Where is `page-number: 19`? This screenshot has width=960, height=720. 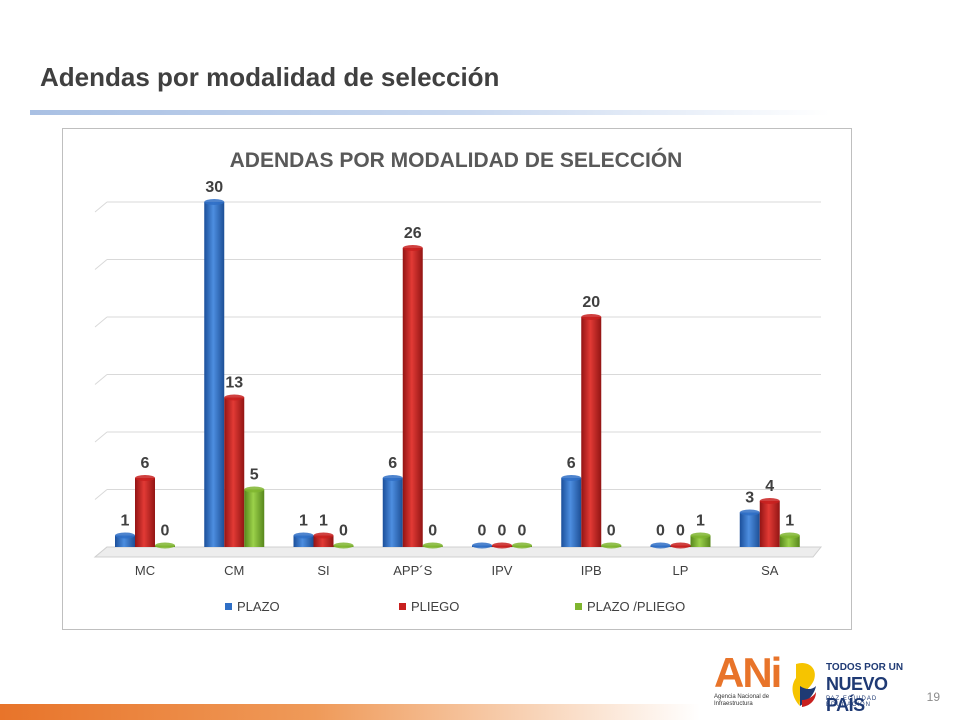 page-number: 19 is located at coordinates (933, 697).